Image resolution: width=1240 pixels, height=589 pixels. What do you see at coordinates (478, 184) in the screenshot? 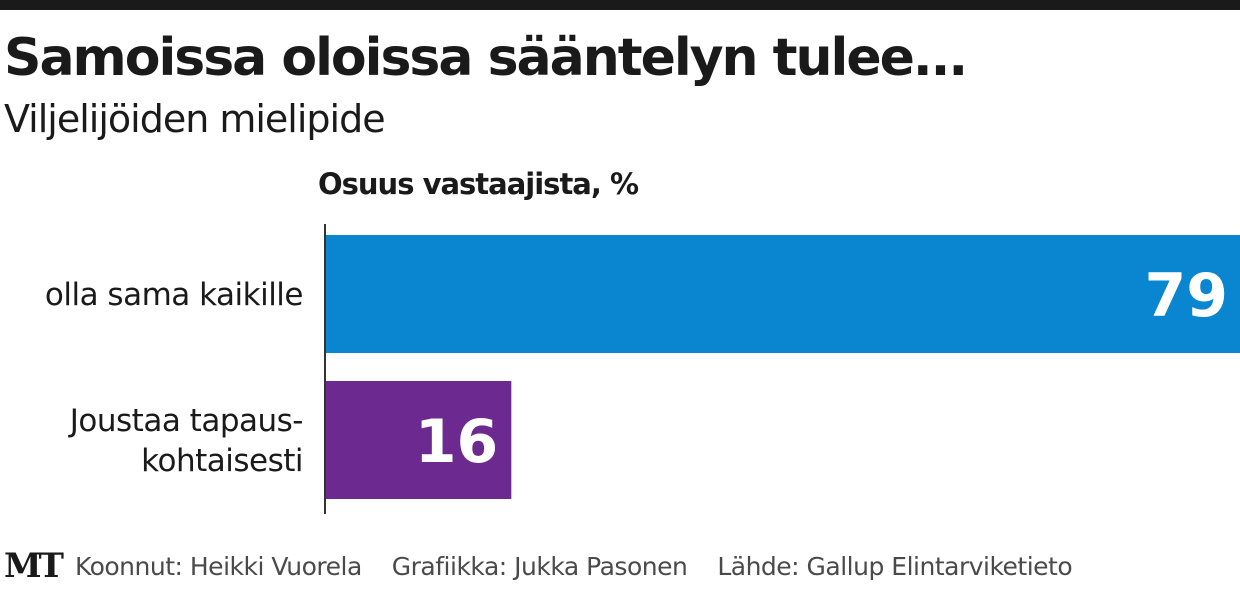
I see `value-axis-title: Osuus vastaajista, %` at bounding box center [478, 184].